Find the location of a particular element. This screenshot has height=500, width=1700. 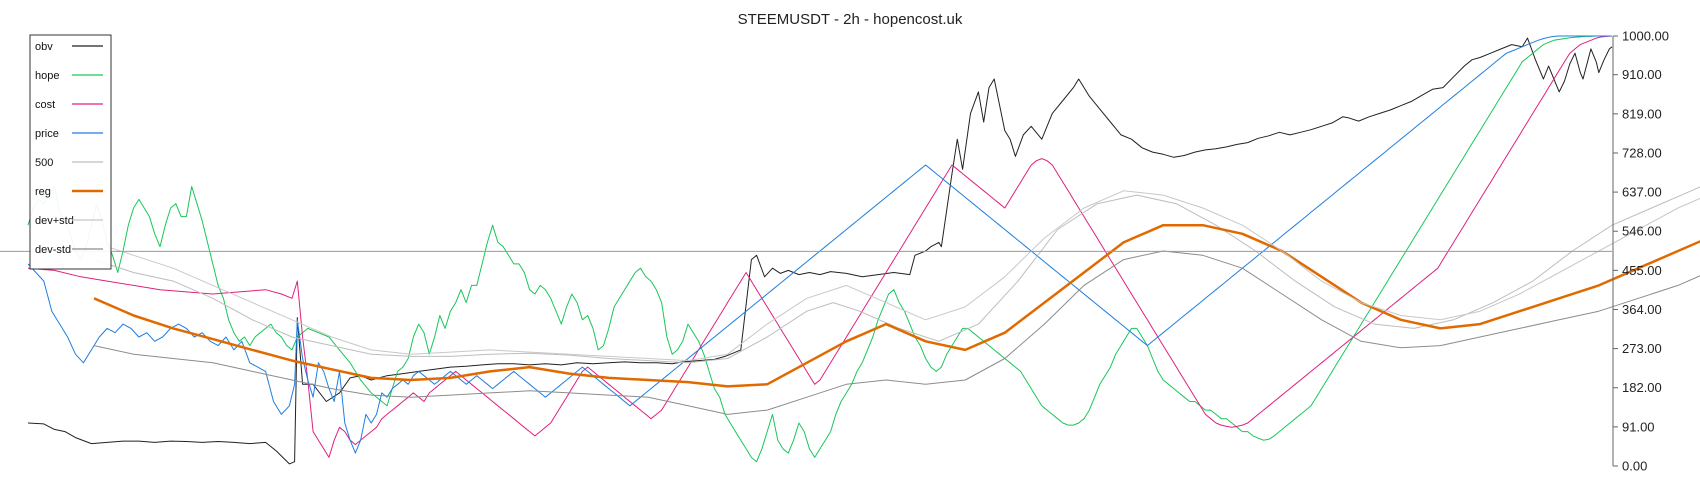

legend-label: dev+std is located at coordinates (54, 221).